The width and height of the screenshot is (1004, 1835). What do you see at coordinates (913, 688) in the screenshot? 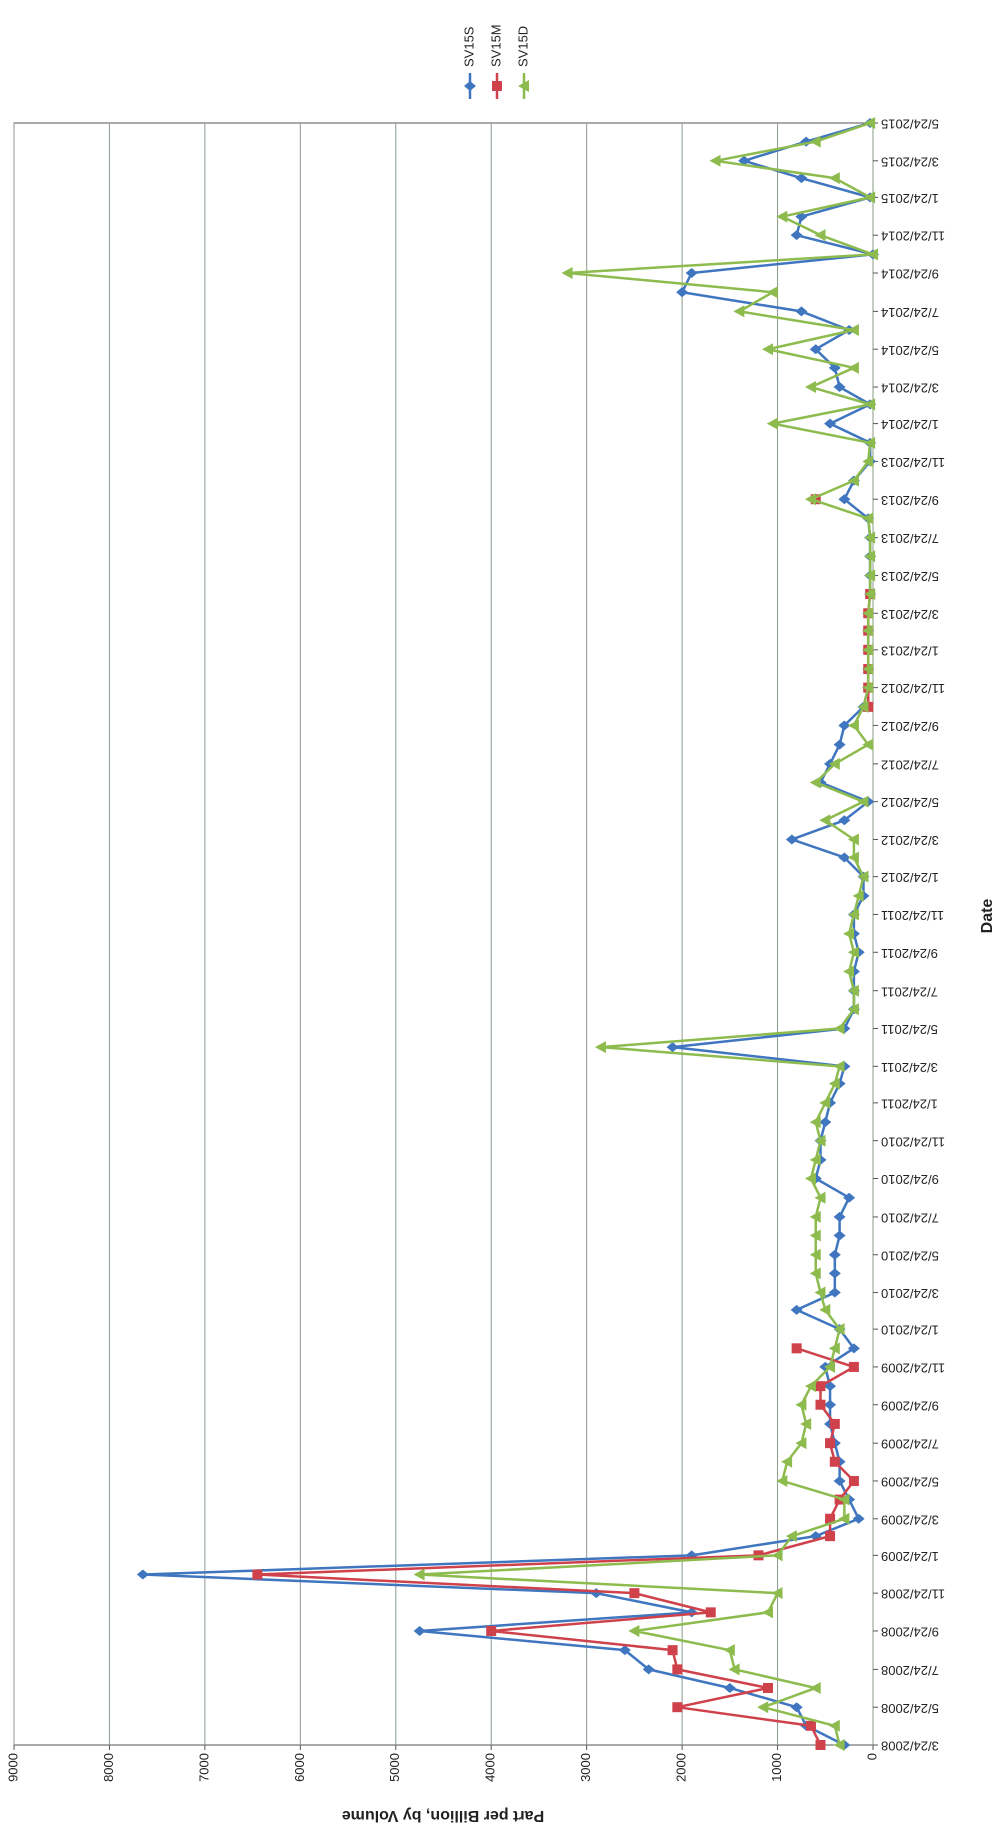
I see `x-tick-label: 11/24/2012` at bounding box center [913, 688].